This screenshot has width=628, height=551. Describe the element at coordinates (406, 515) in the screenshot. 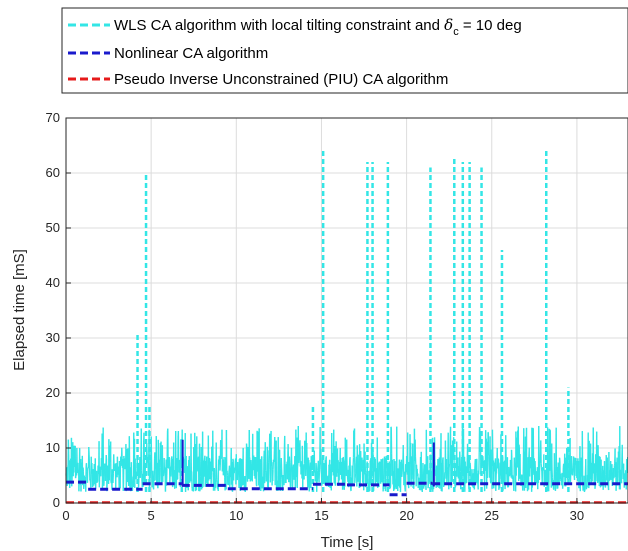

I see `x-tick-label: 20` at that location.